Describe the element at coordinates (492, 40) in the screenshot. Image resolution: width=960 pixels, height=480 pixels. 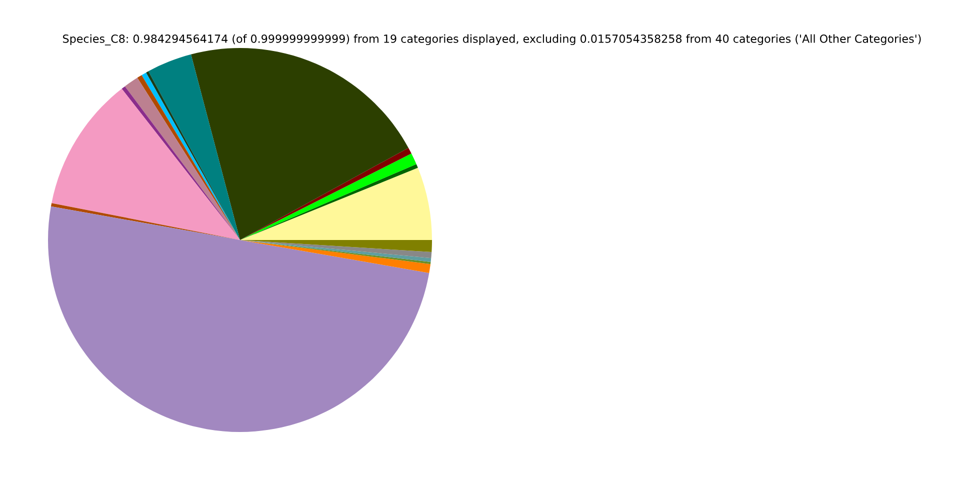
I see `text: Species_C8: 0.984294564174 (of 0.999999999999) from 19 categories displayed, excluding 0.0157054358258 from 40 categories ('All Other Categories')` at that location.